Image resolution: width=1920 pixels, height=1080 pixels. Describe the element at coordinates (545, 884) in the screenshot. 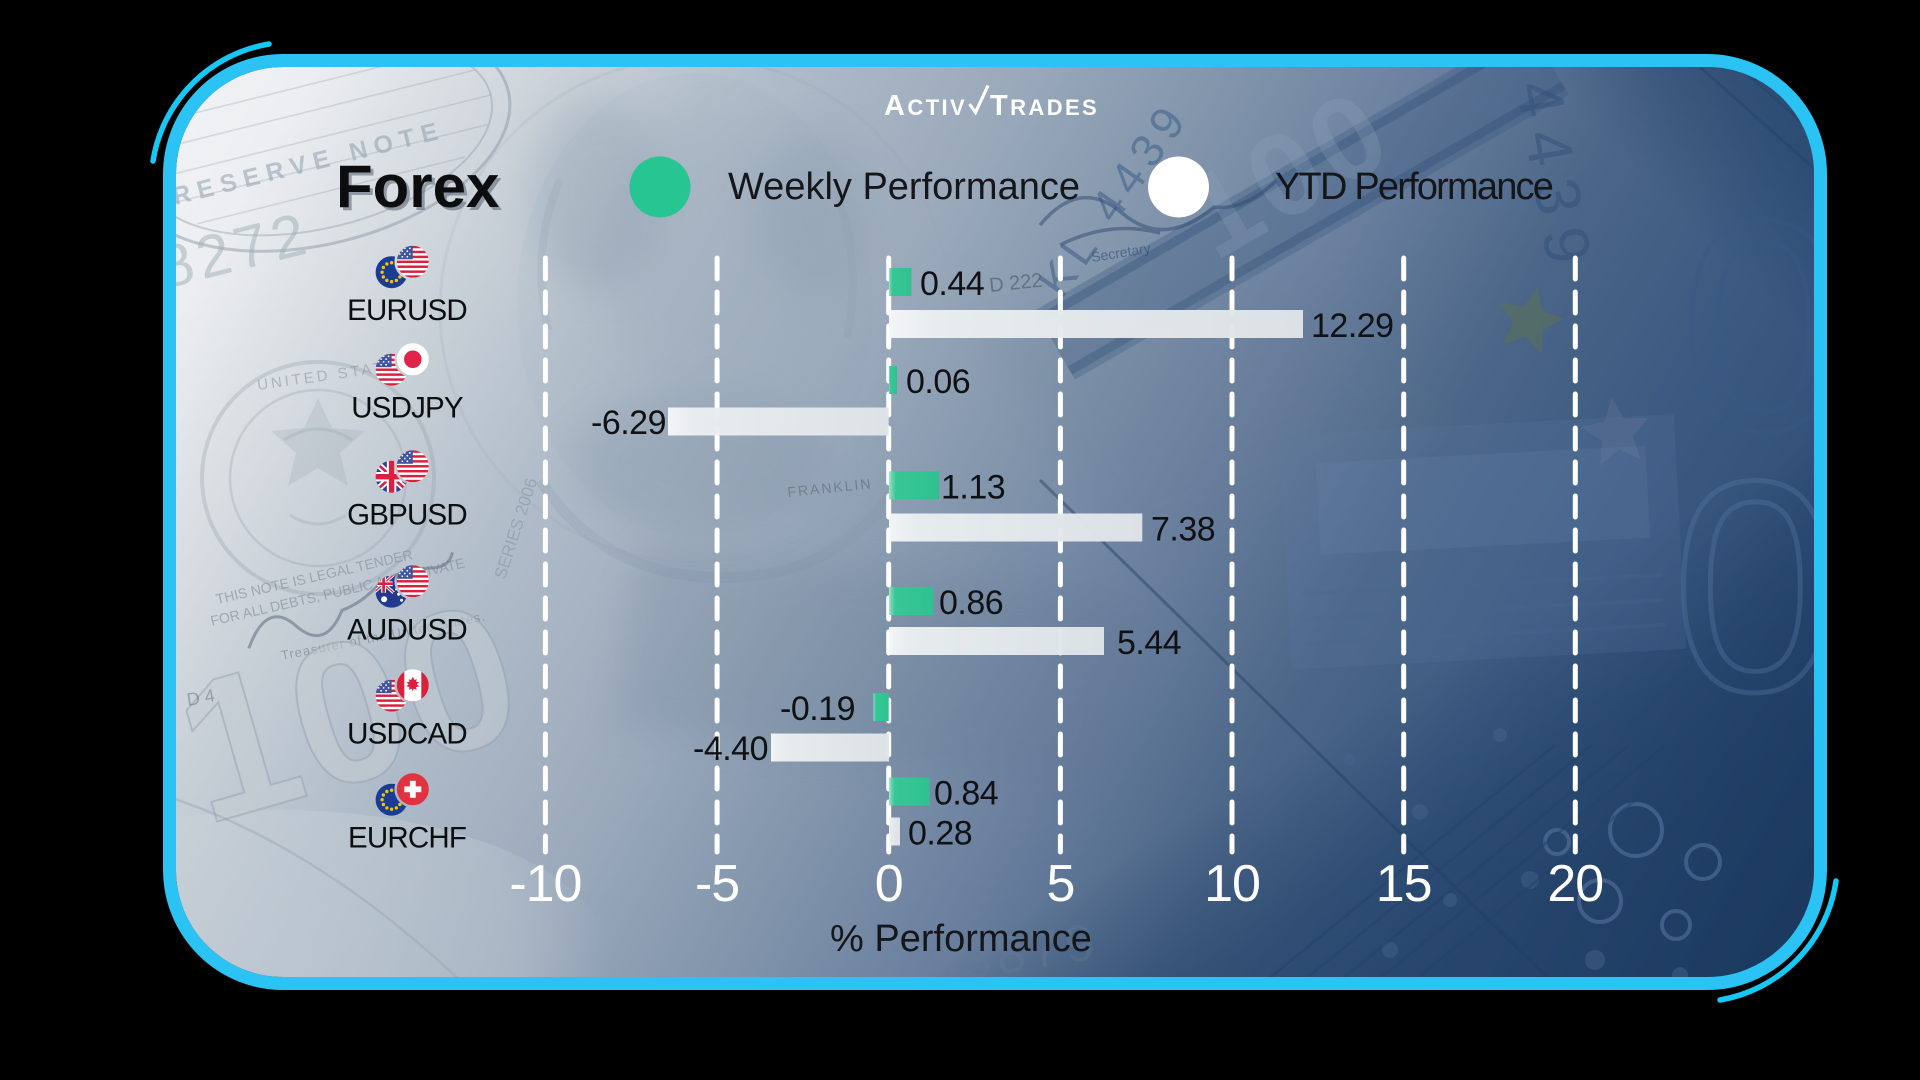

I see `svg-text: -10` at that location.